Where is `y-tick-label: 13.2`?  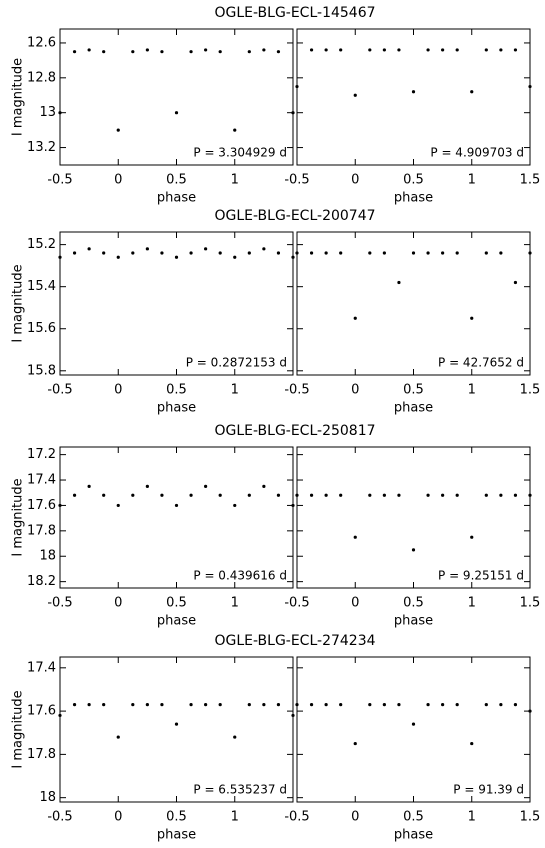 y-tick-label: 13.2 is located at coordinates (41, 147).